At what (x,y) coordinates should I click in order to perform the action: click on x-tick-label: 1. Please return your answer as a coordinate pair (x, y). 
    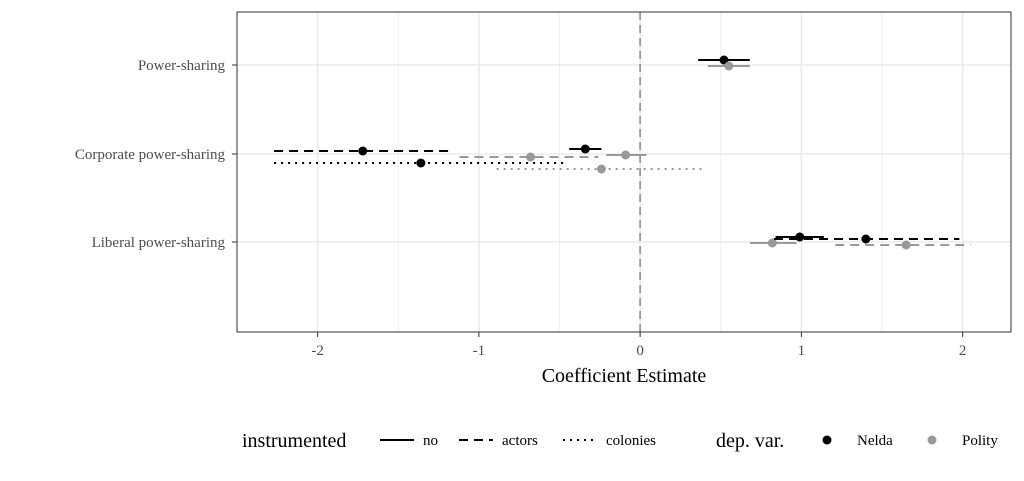
    Looking at the image, I should click on (802, 351).